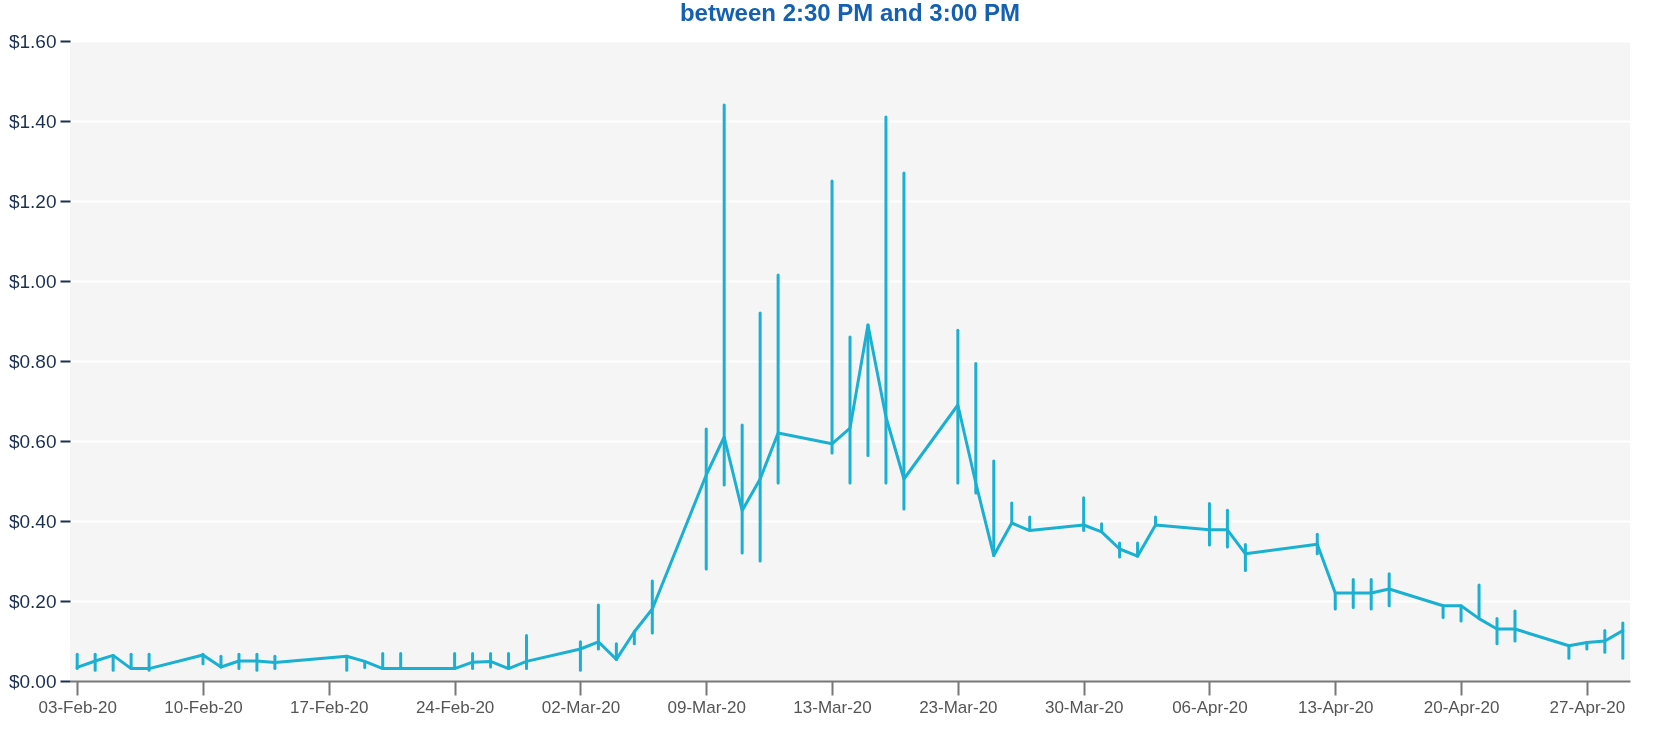  What do you see at coordinates (329, 707) in the screenshot?
I see `x-tick-label: 17-Feb-20` at bounding box center [329, 707].